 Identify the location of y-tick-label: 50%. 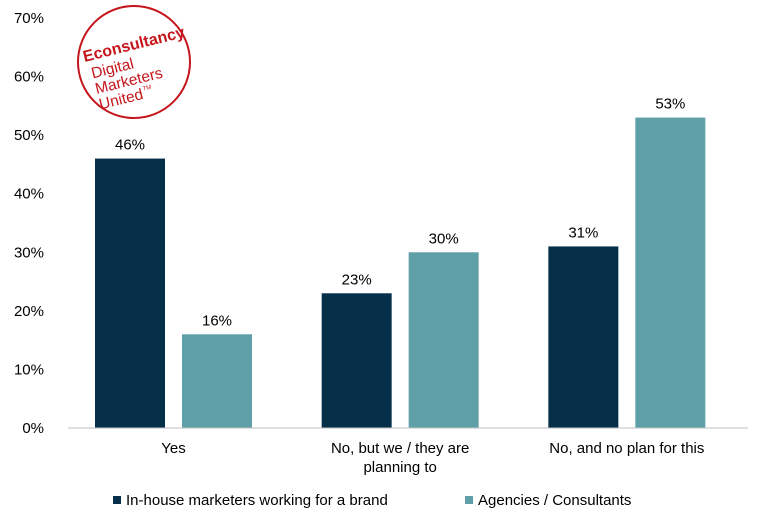
(29, 135).